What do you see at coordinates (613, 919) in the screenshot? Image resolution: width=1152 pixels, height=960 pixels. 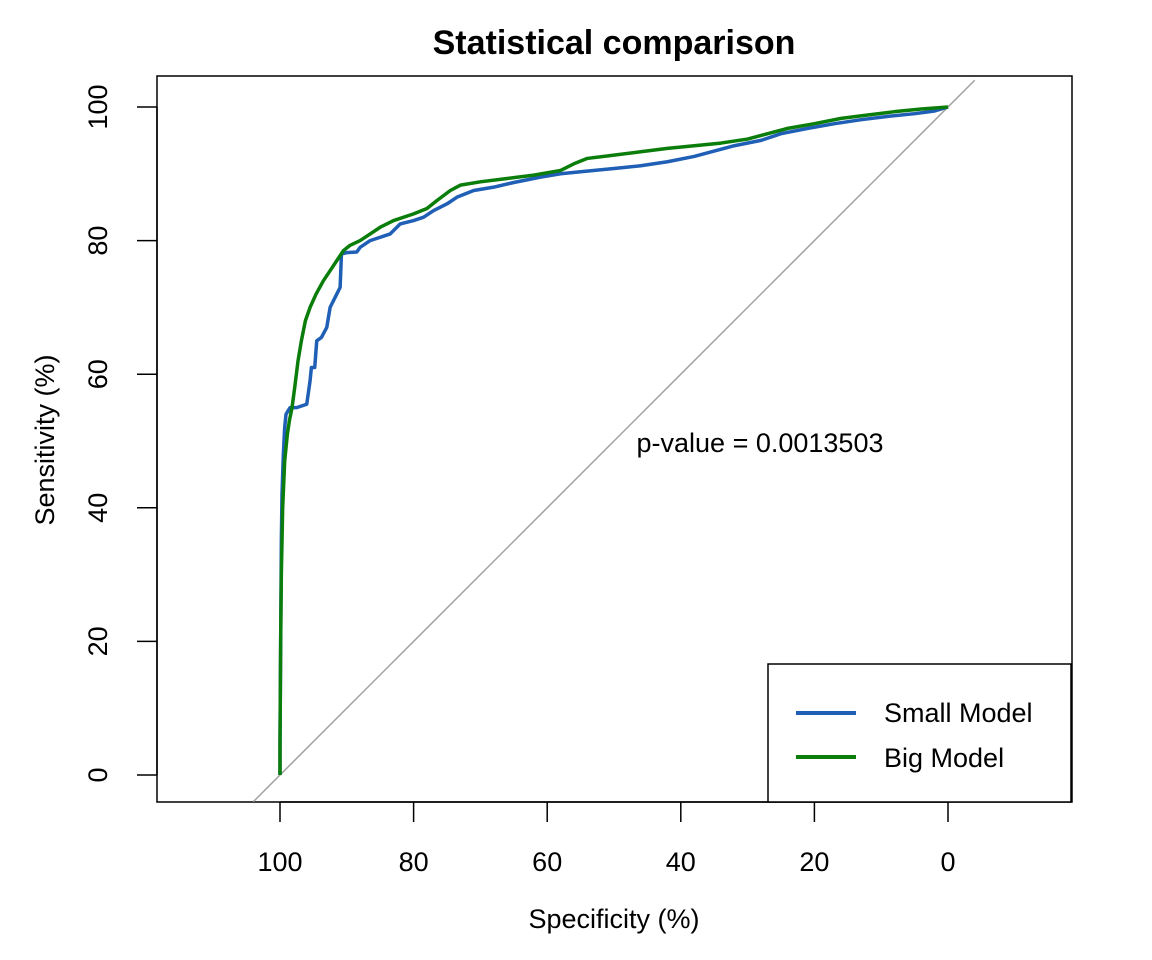 I see `x-axis-label: Specificity (%)` at bounding box center [613, 919].